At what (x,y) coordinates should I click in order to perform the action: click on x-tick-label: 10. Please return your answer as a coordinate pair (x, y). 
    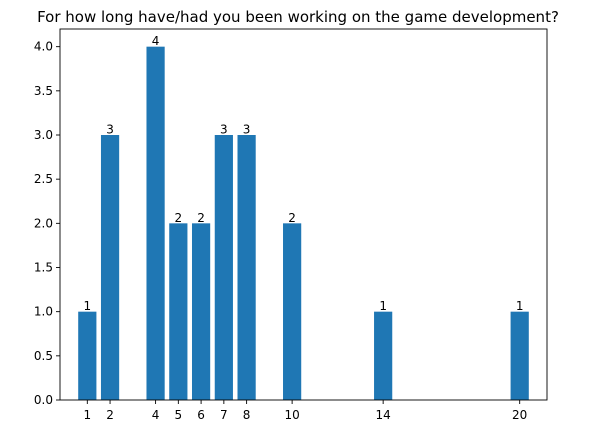
    Looking at the image, I should click on (291, 415).